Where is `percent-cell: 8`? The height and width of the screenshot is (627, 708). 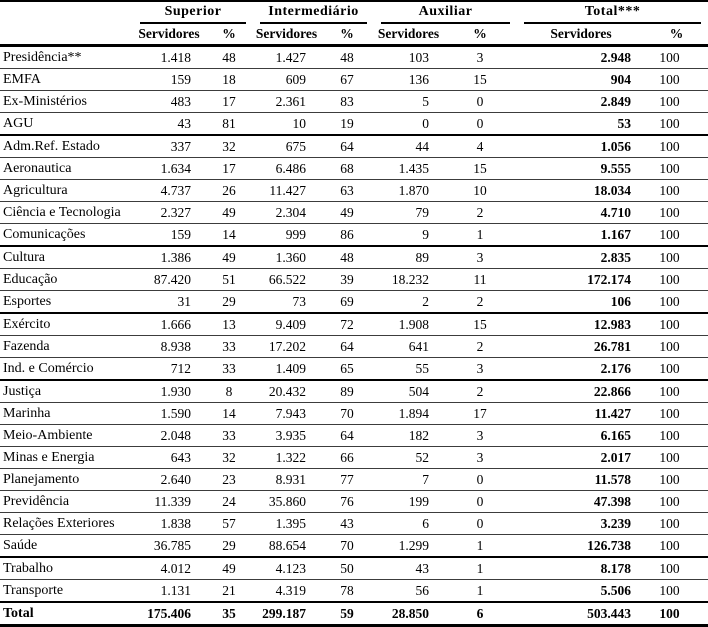 percent-cell: 8 is located at coordinates (229, 391).